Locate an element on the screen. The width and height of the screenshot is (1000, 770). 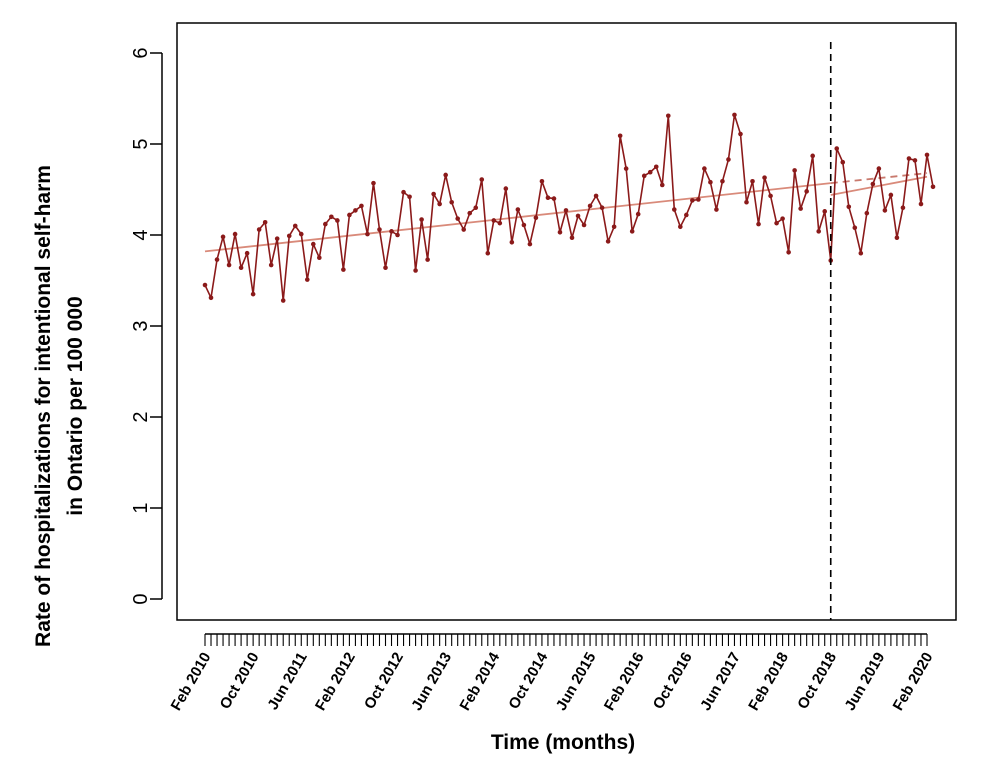
y-tick-label: 3 is located at coordinates (141, 325).